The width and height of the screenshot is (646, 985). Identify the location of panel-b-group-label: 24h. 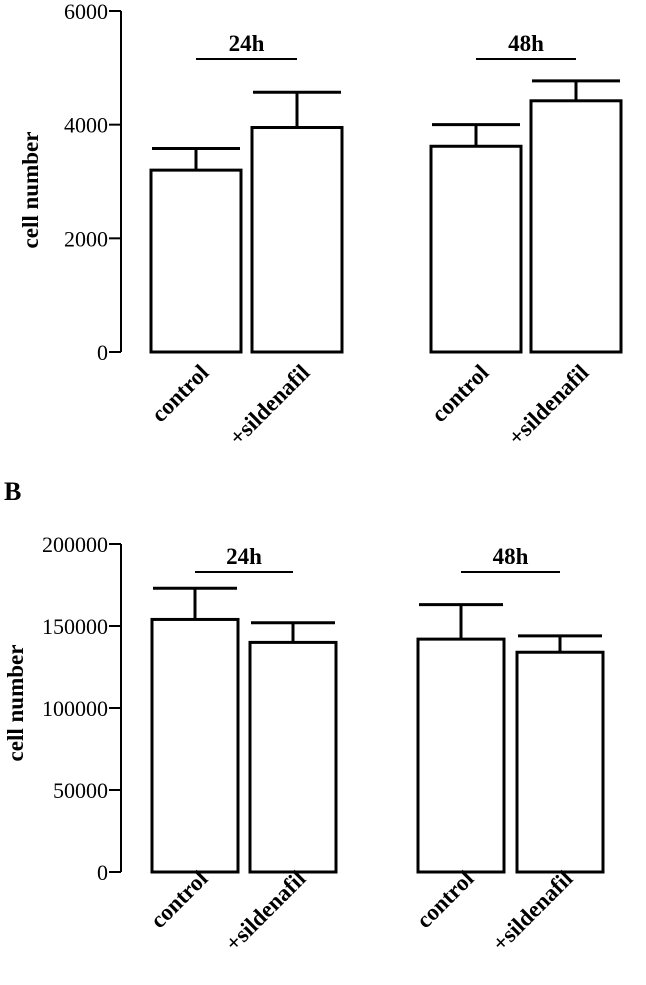
(244, 556).